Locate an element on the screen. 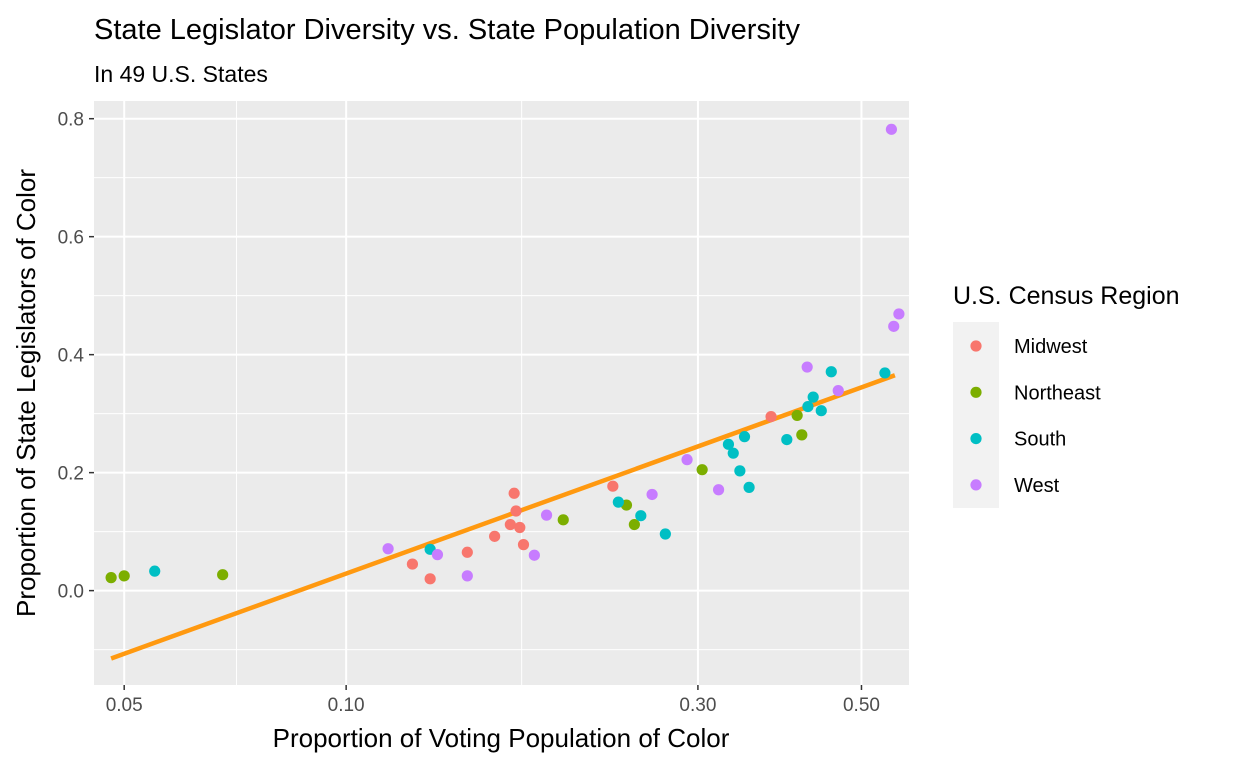 This screenshot has width=1248, height=768. chart-subtitle: In 49 U.S. States is located at coordinates (181, 74).